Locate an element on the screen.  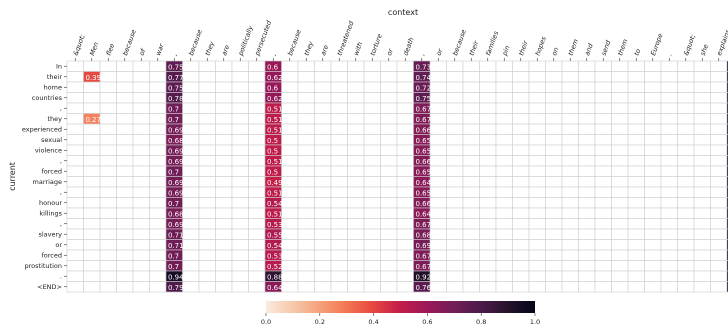
cell-value-label: 0.55 is located at coordinates (275, 235).